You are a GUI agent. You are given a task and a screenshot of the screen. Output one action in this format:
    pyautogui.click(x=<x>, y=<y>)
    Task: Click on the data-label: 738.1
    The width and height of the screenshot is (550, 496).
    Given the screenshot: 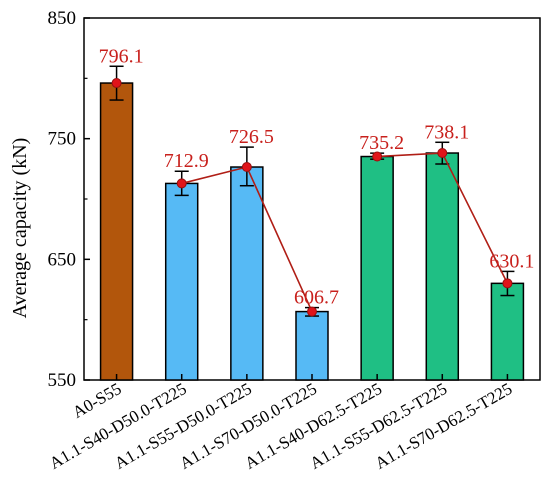 What is the action you would take?
    pyautogui.click(x=446, y=132)
    